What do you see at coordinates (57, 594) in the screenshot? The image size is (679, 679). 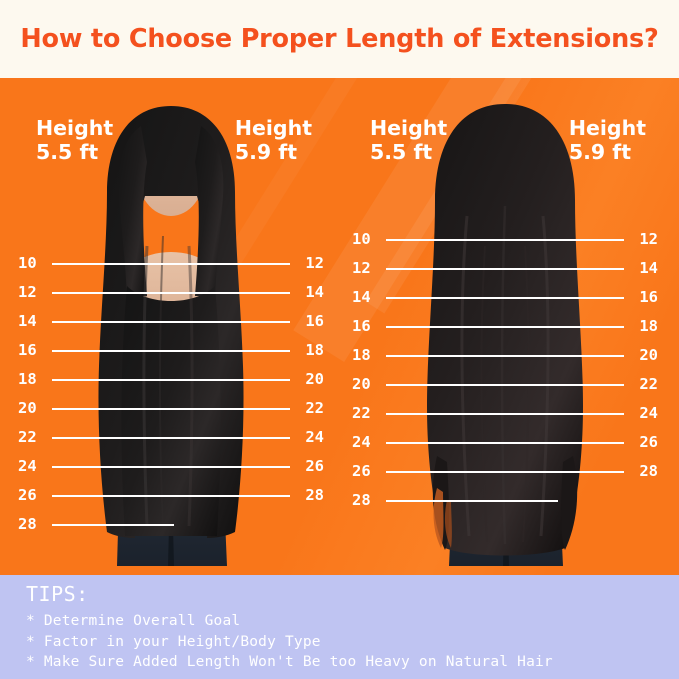 I see `tips-title: TIPS:` at bounding box center [57, 594].